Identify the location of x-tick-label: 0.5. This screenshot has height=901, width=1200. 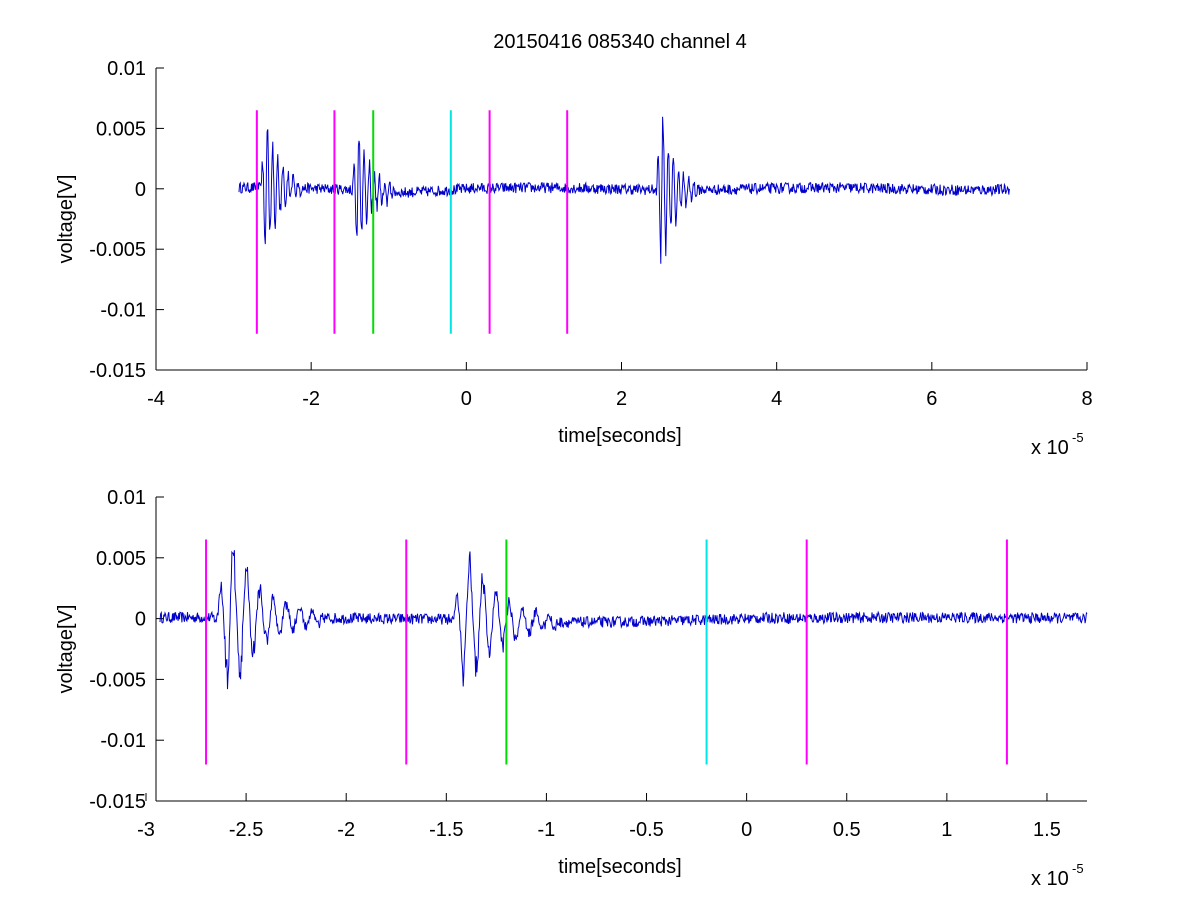
(847, 830).